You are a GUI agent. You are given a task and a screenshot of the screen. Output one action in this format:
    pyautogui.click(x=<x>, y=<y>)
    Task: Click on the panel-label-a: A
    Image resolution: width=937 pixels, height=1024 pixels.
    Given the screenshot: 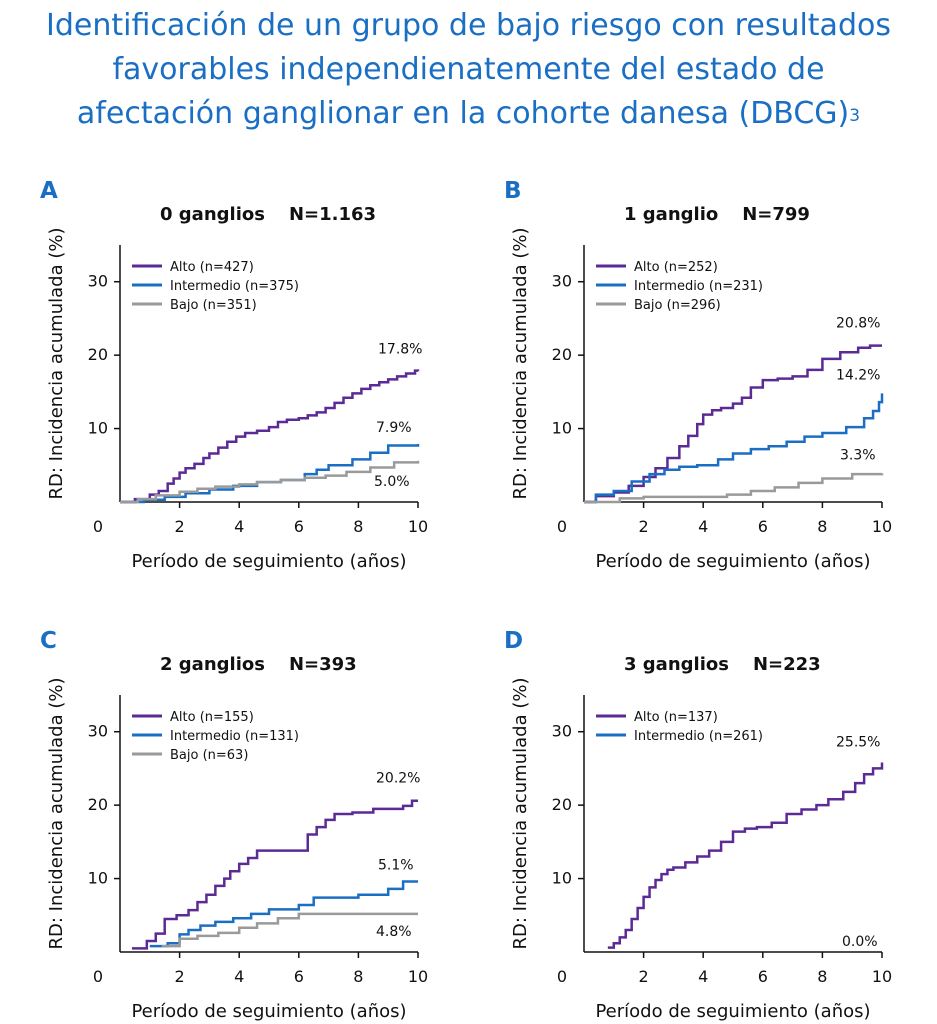 What is the action you would take?
    pyautogui.click(x=49, y=191)
    